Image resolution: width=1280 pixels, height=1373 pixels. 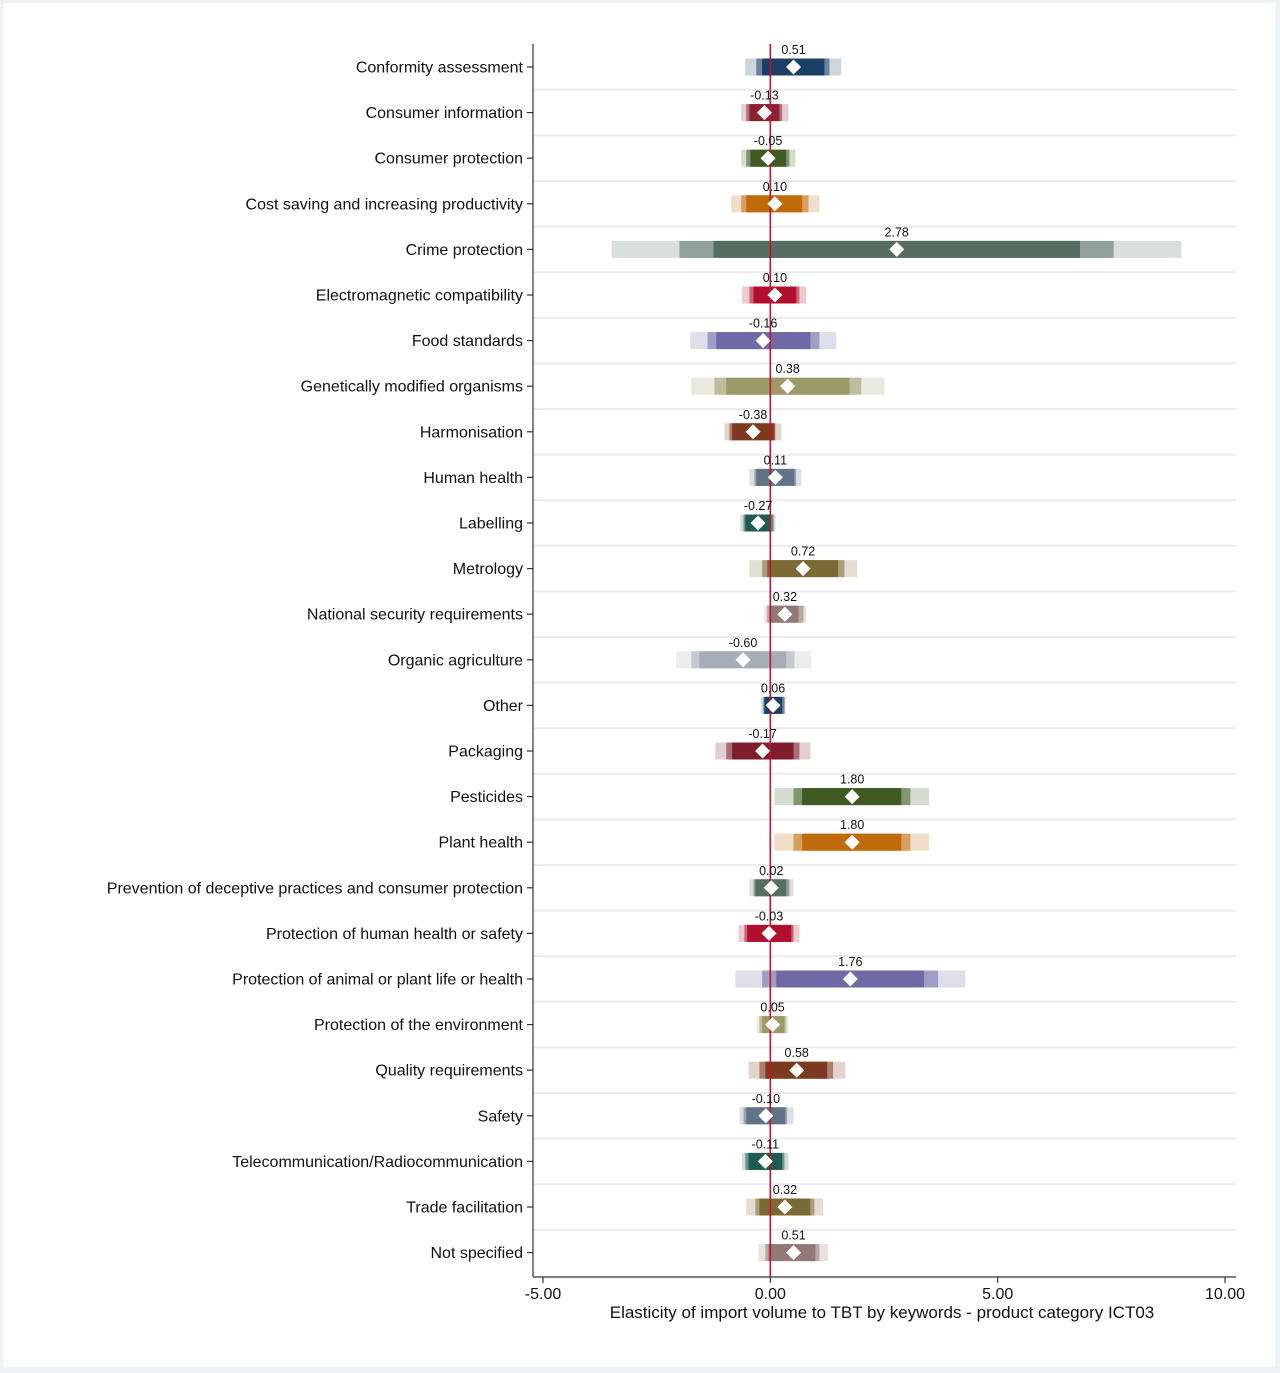 What do you see at coordinates (543, 1294) in the screenshot?
I see `x-tick-label: -5.00` at bounding box center [543, 1294].